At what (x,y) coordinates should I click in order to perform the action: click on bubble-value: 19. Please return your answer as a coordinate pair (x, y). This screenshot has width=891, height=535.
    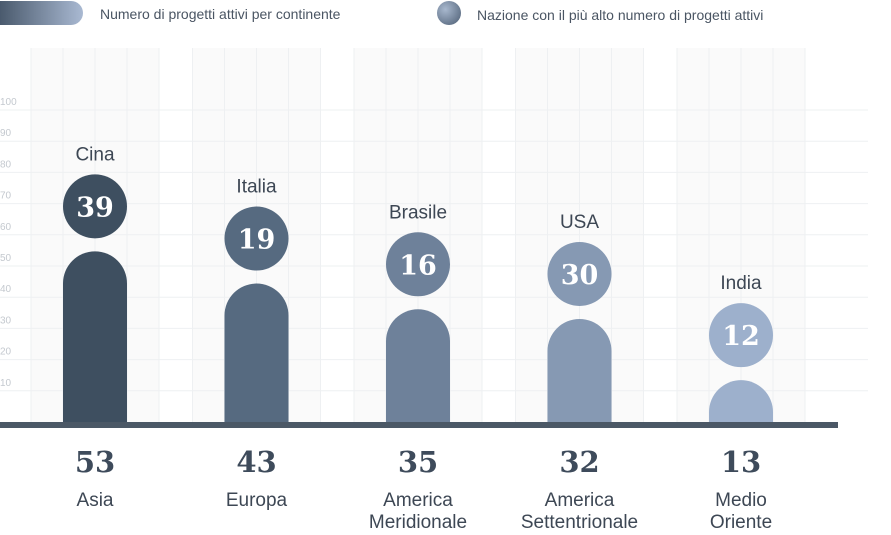
    Looking at the image, I should click on (257, 240).